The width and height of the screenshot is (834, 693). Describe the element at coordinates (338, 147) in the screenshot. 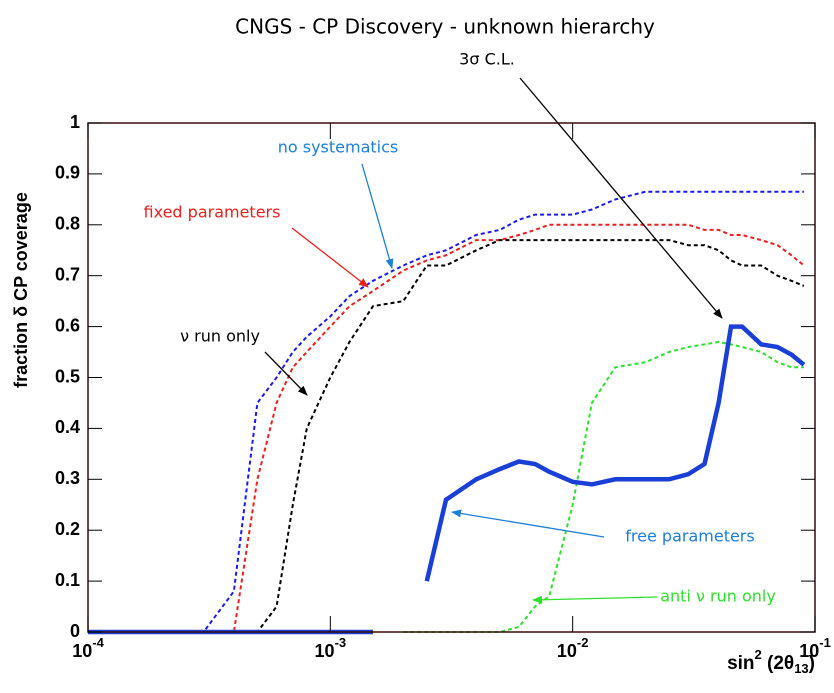

I see `annotation: no systematics` at that location.